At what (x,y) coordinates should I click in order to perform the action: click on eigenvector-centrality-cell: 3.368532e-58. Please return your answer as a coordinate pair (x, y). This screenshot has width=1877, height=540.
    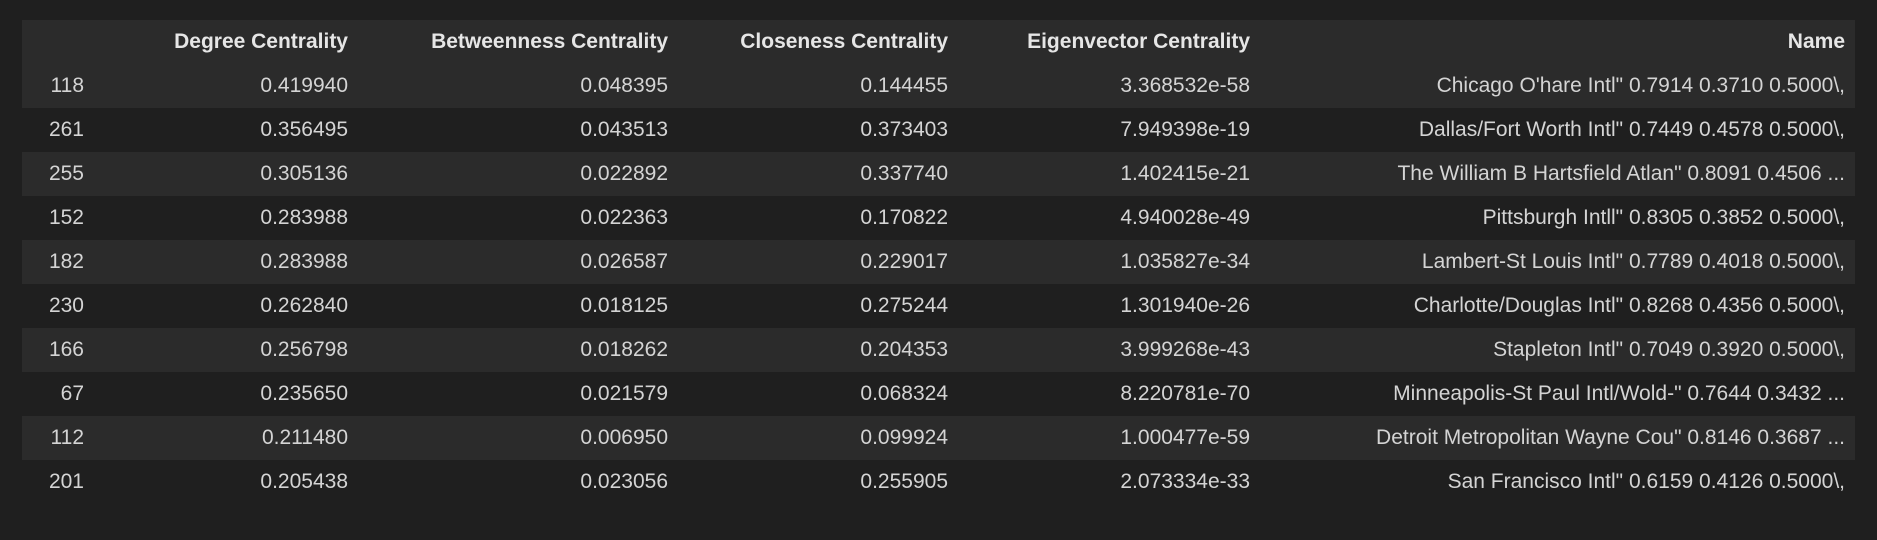
    Looking at the image, I should click on (1185, 85).